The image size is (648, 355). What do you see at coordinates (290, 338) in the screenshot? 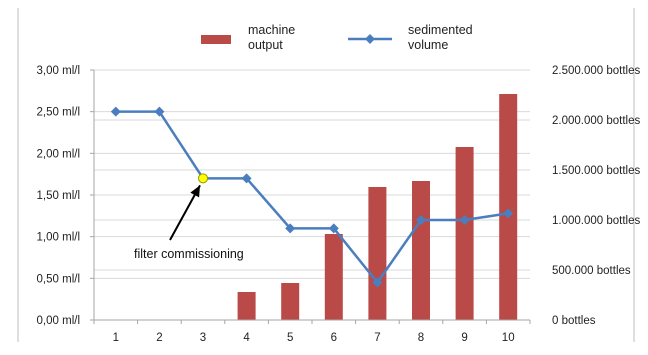
I see `x-tick-label: 5` at bounding box center [290, 338].